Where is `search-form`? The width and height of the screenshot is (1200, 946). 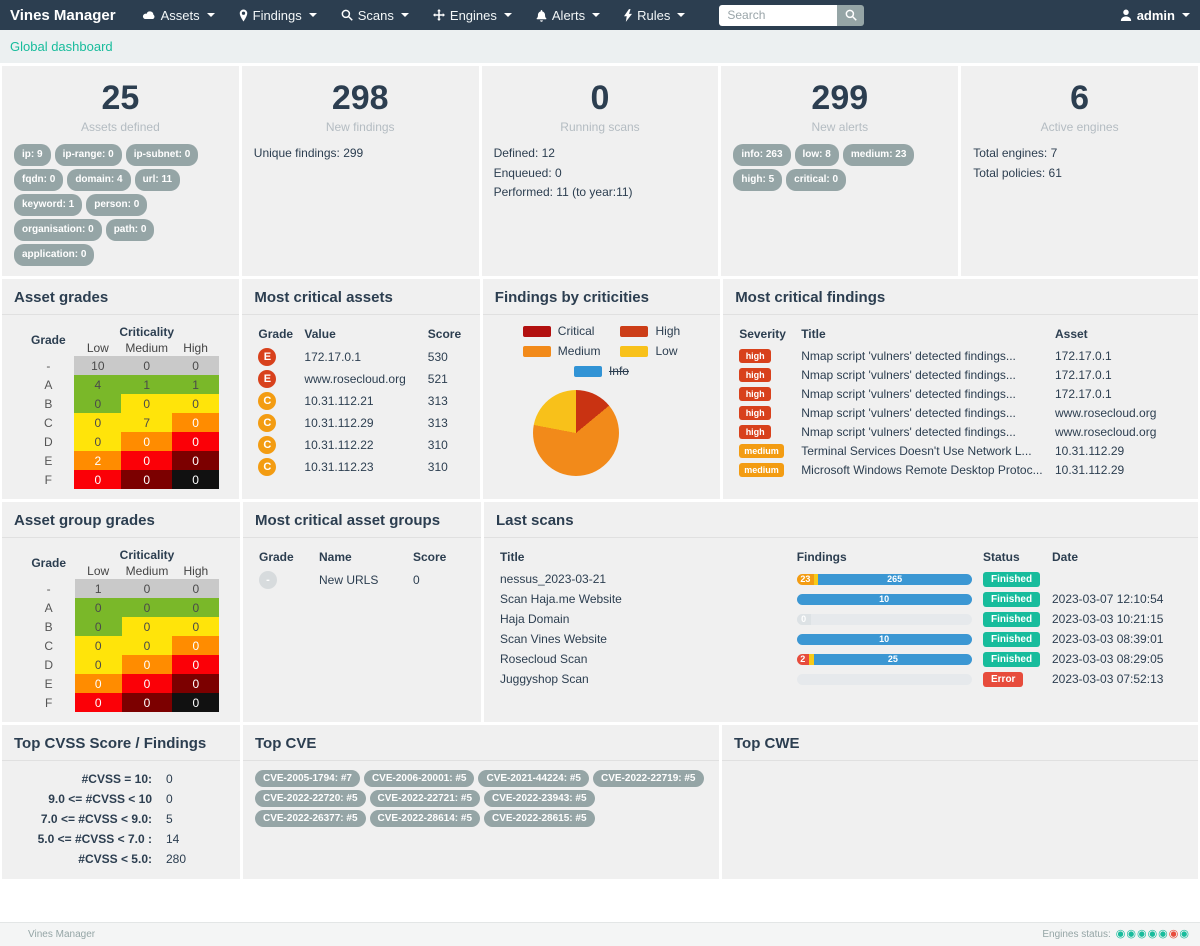 search-form is located at coordinates (792, 15).